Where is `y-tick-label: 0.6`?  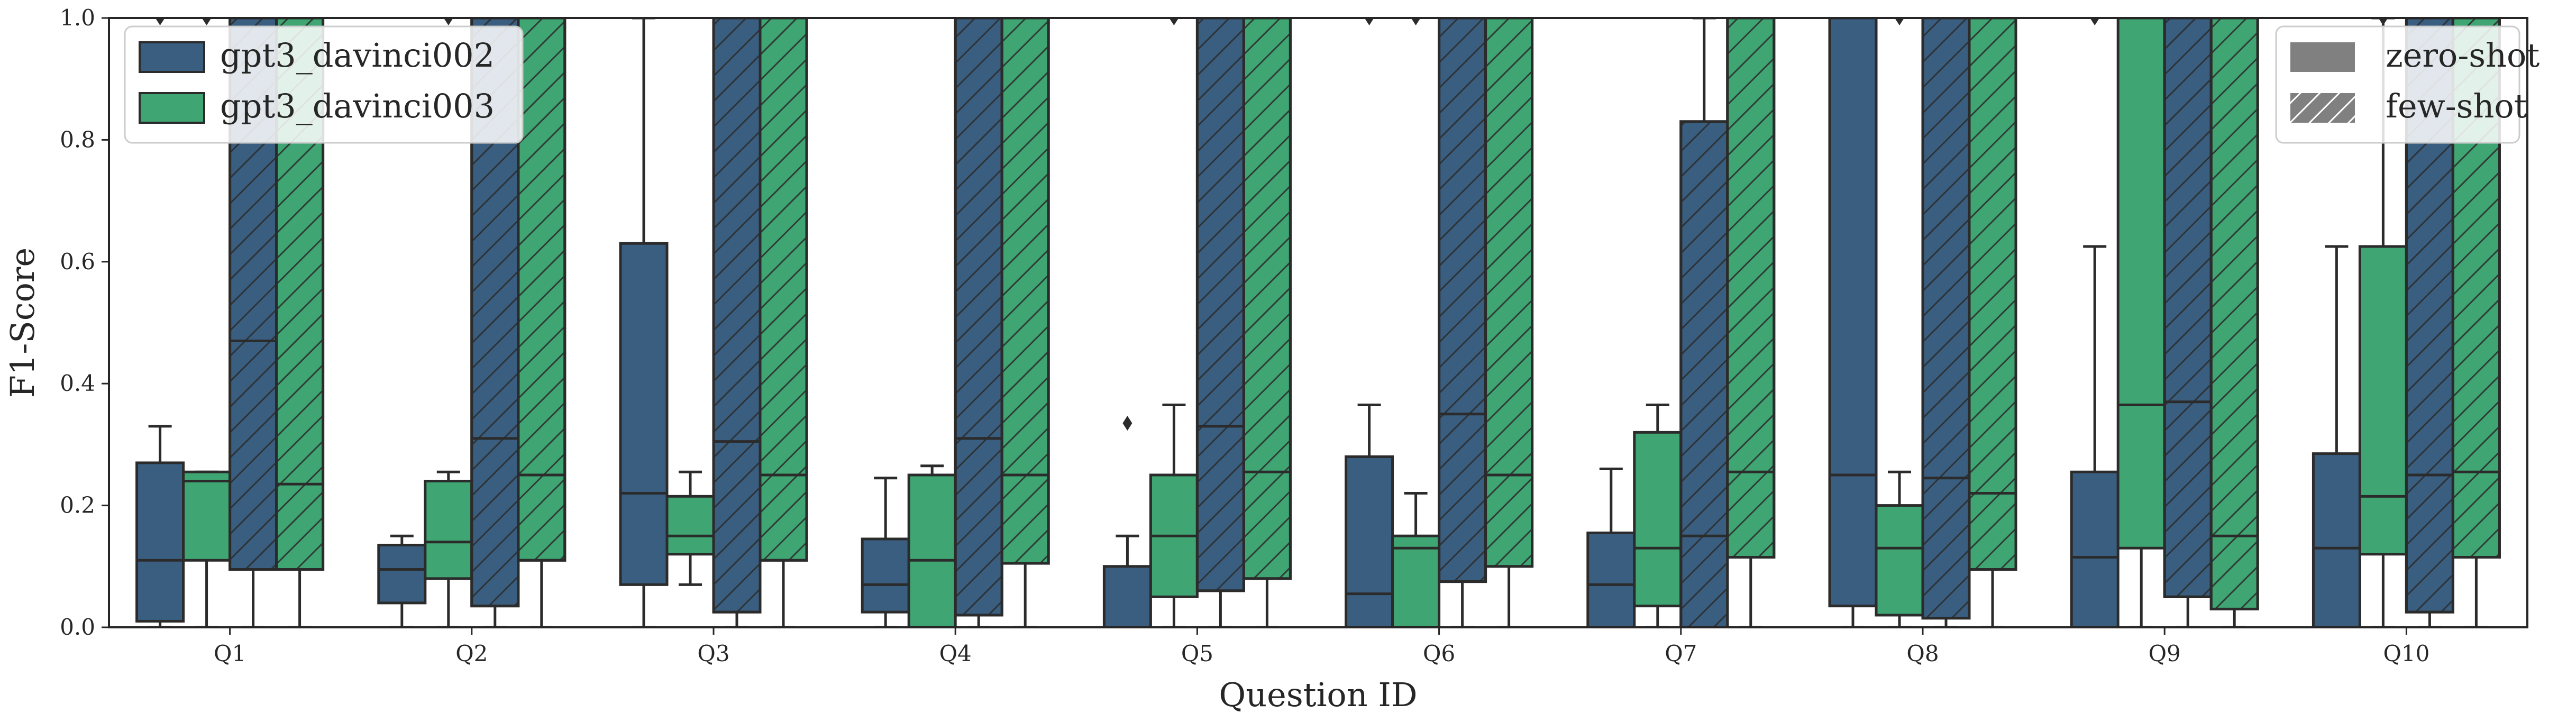 y-tick-label: 0.6 is located at coordinates (77, 262).